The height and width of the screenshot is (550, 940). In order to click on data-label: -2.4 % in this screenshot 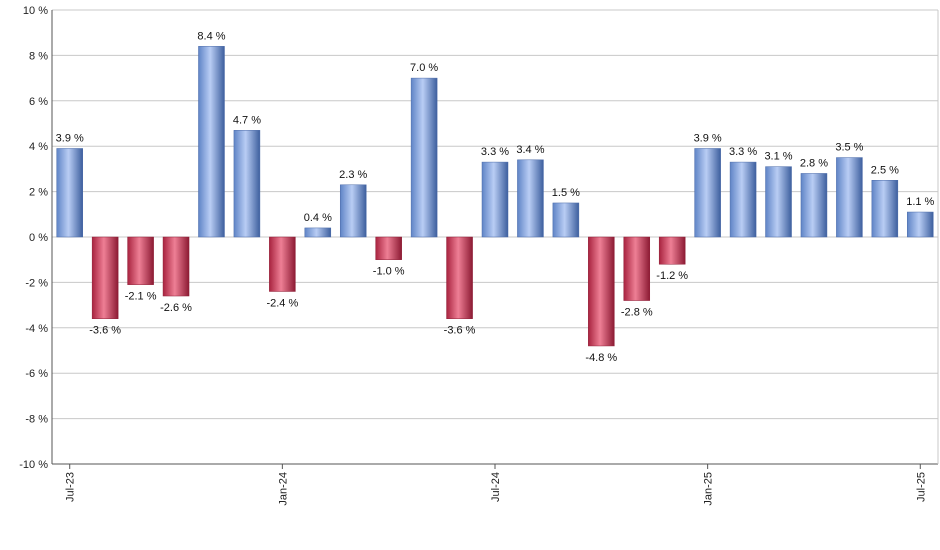, I will do `click(282, 303)`.